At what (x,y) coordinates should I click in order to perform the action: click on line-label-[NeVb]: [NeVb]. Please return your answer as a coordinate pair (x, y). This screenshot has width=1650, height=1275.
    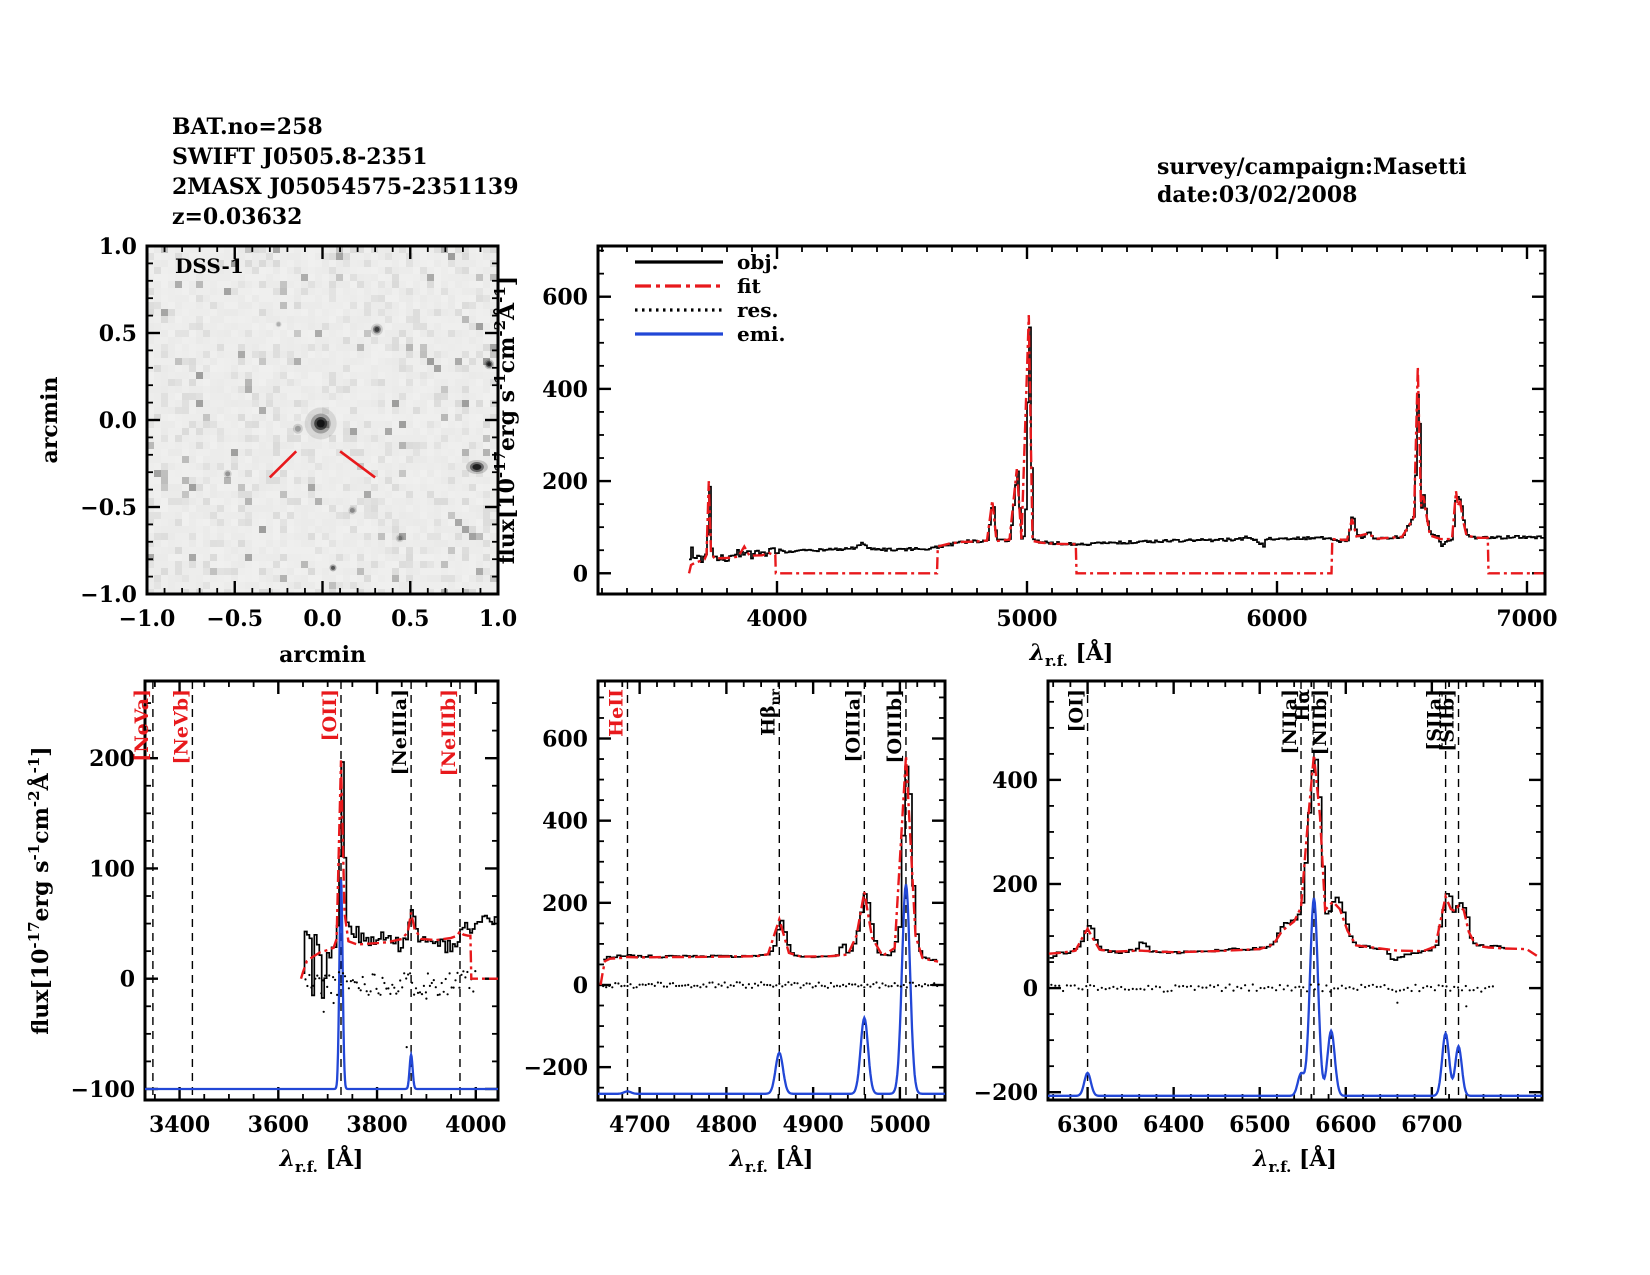
    Looking at the image, I should click on (181, 726).